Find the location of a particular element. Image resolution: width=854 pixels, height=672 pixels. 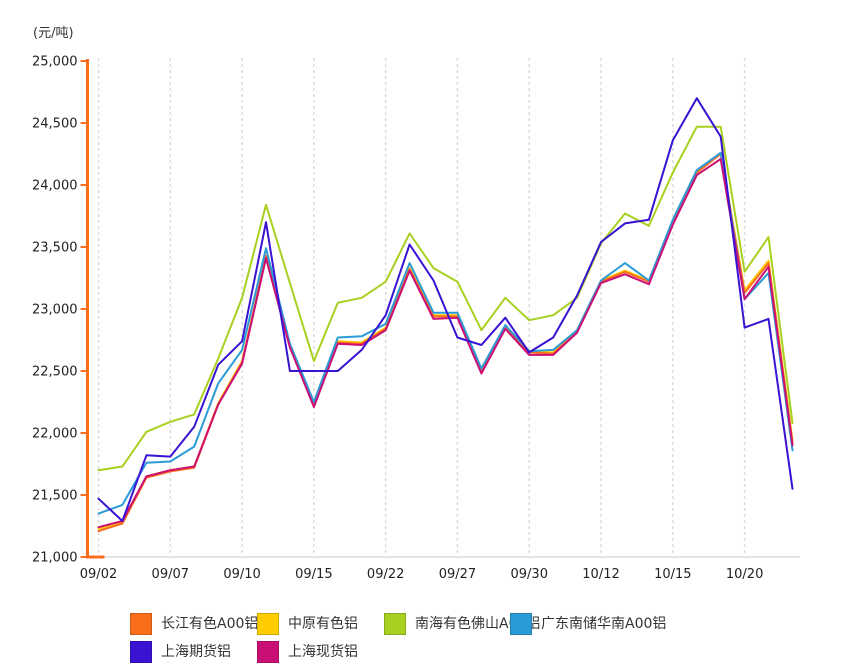

x-tick-label: 09/30 is located at coordinates (529, 574).